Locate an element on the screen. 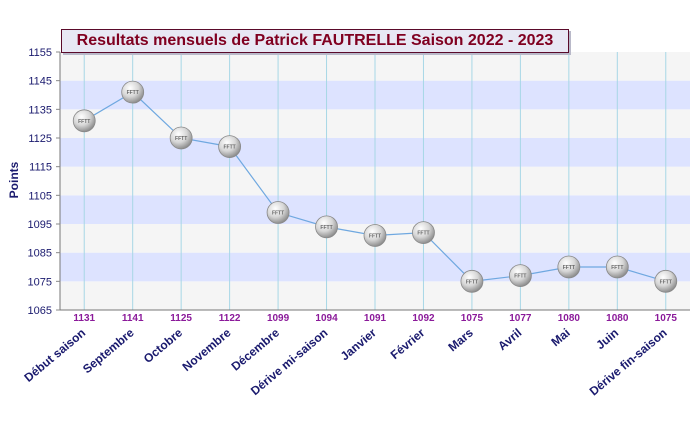 This screenshot has width=700, height=425. x-tick-label: Mai is located at coordinates (560, 338).